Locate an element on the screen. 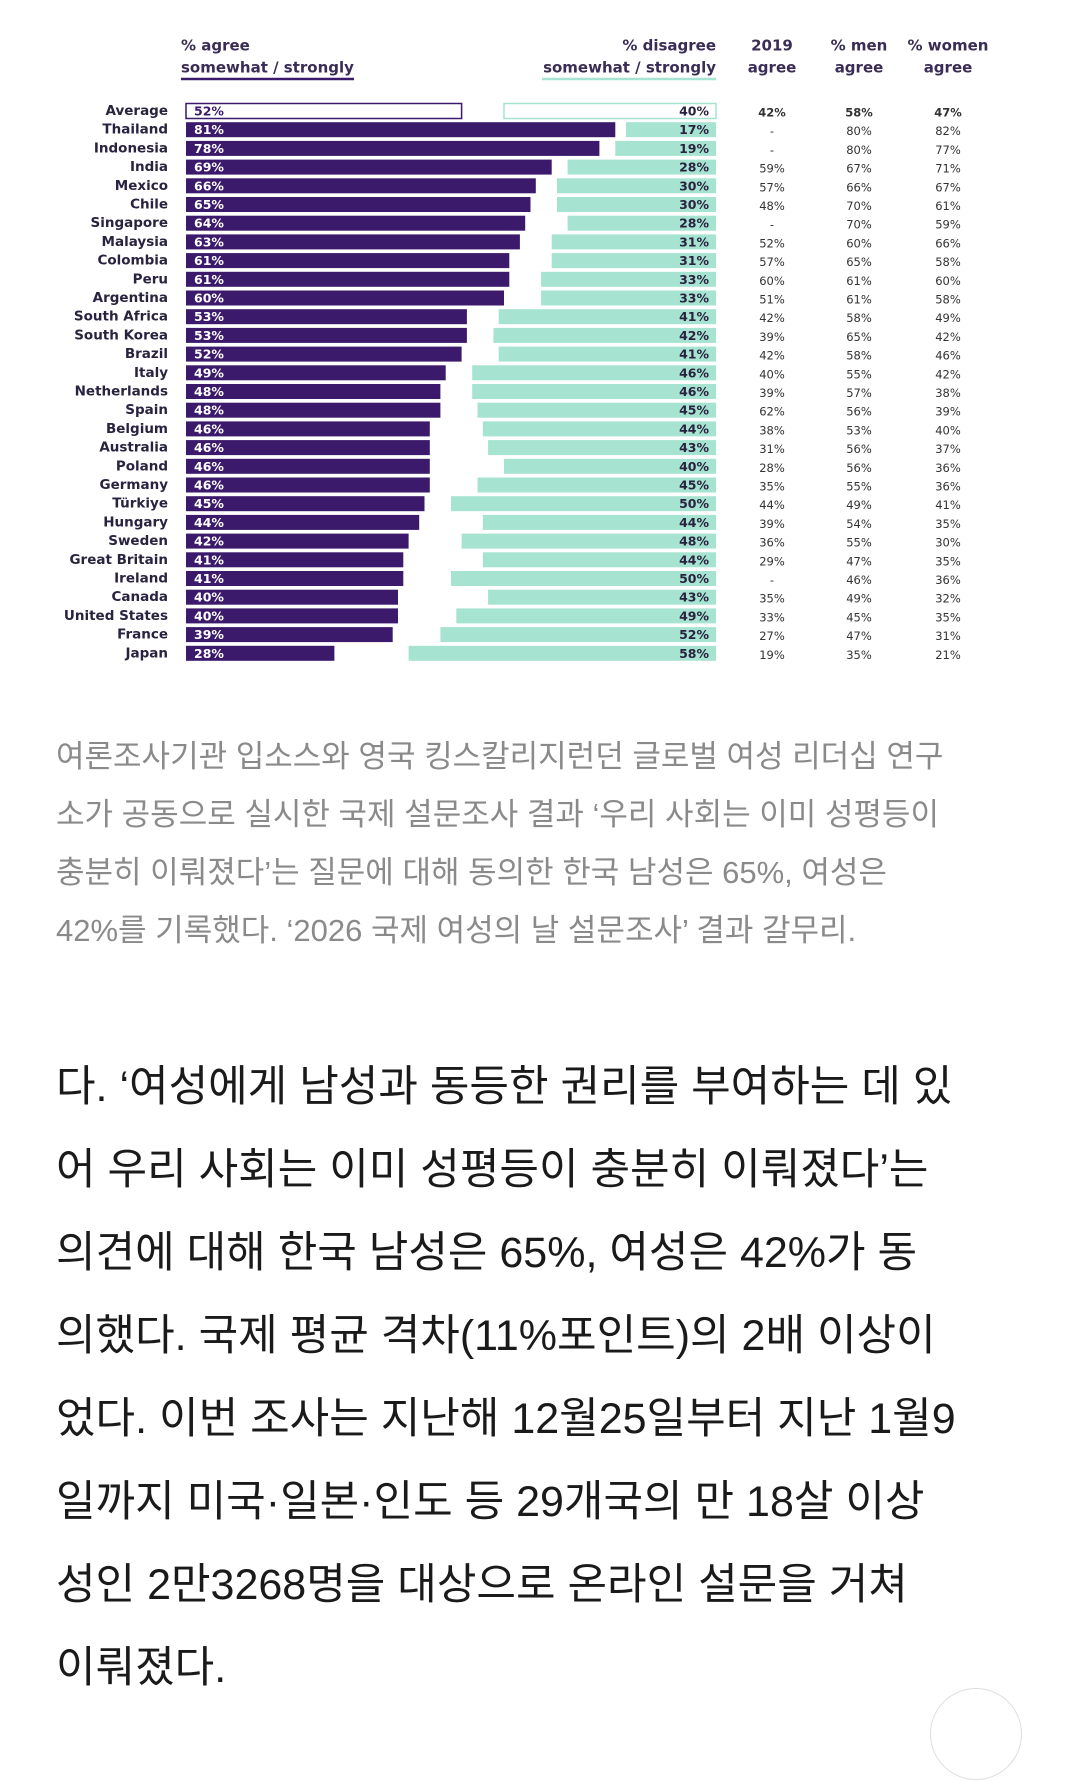  category-label: South Africa is located at coordinates (121, 317).